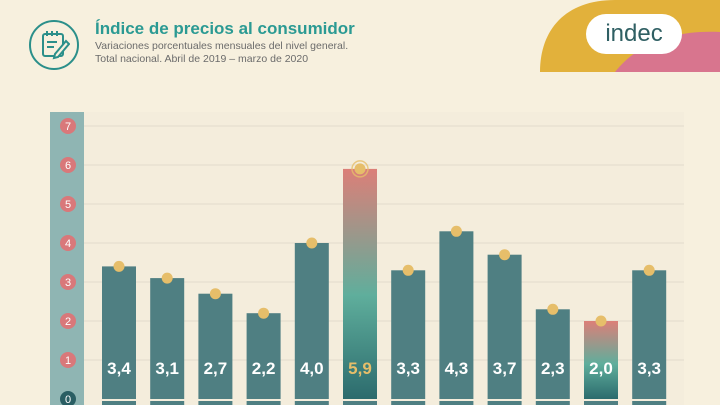  Describe the element at coordinates (312, 368) in the screenshot. I see `bar-value-label: 4,0` at that location.